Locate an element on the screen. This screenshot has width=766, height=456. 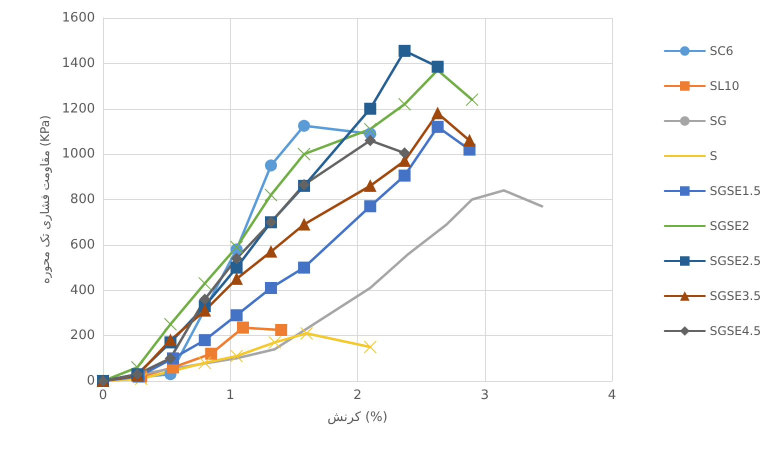
legend-label: SGSE1.5 is located at coordinates (736, 191).